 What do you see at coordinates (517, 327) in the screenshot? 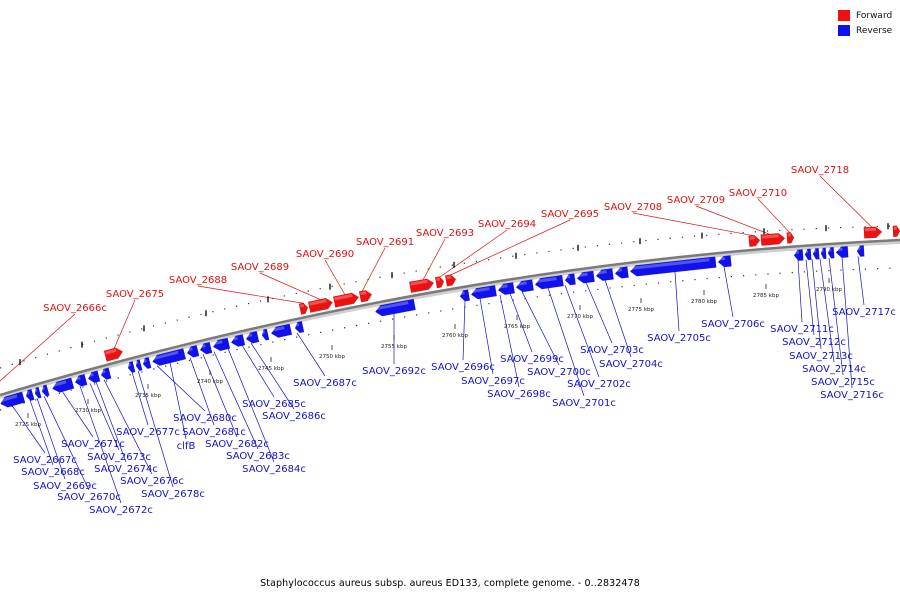
I see `kbp-scale-label: 2765 kbp` at bounding box center [517, 327].